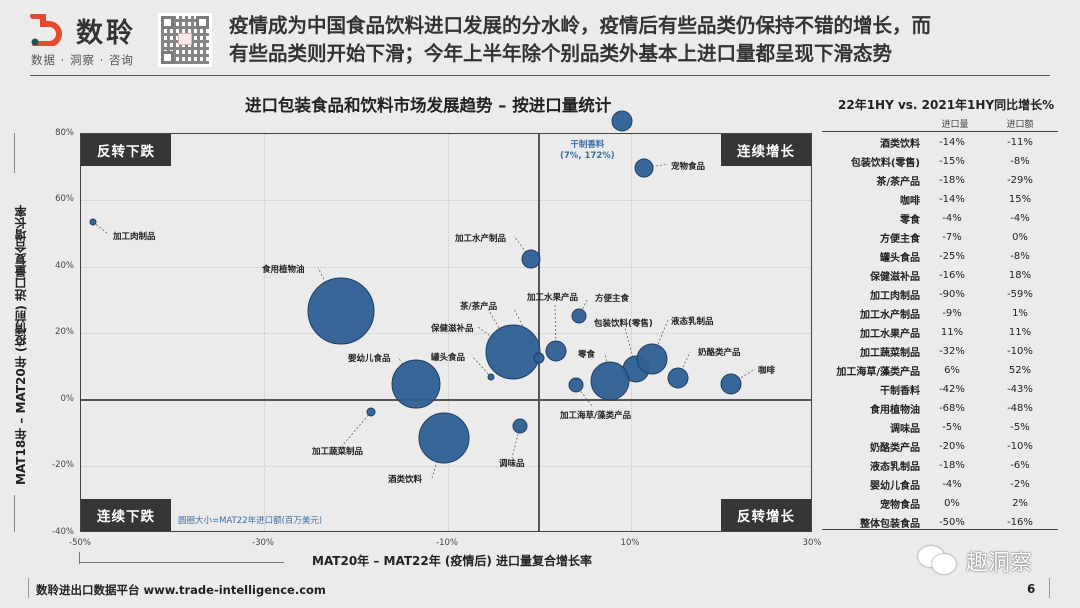  I want to click on table-row: 液态乳制品 -18% -6%, so click(950, 466).